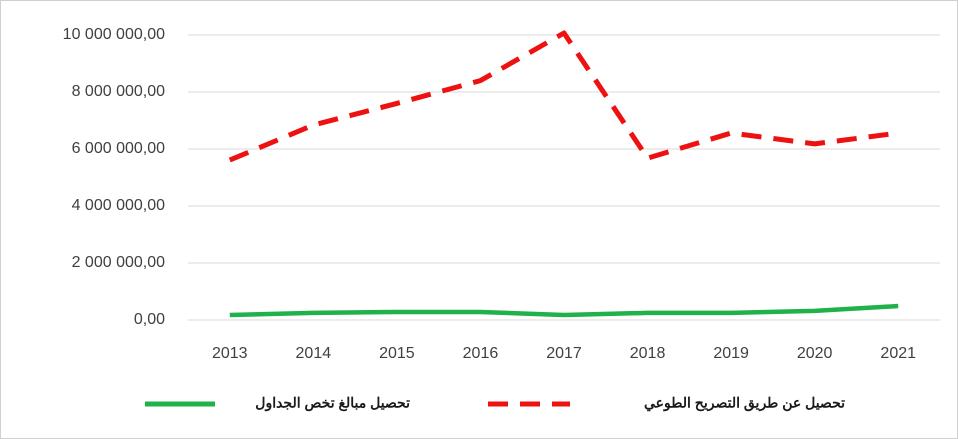 The width and height of the screenshot is (958, 439). I want to click on x-tick-label: 2013, so click(230, 353).